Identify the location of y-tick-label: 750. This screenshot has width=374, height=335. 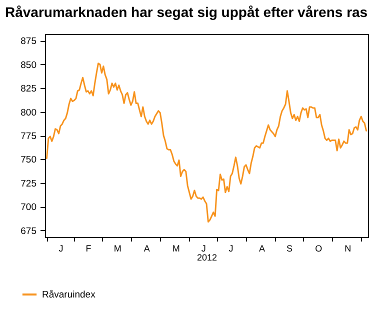
(28, 160).